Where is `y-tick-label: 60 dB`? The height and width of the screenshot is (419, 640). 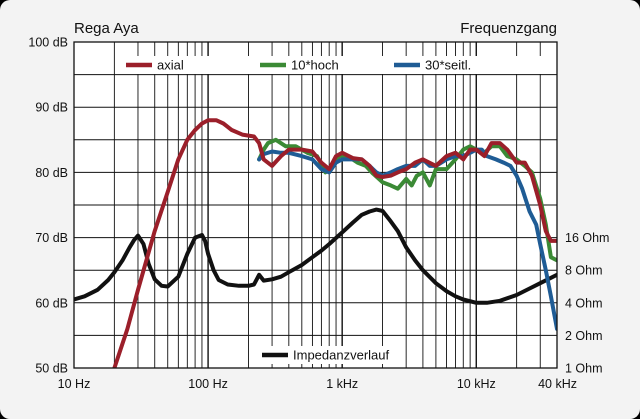
y-tick-label: 60 dB is located at coordinates (51, 303).